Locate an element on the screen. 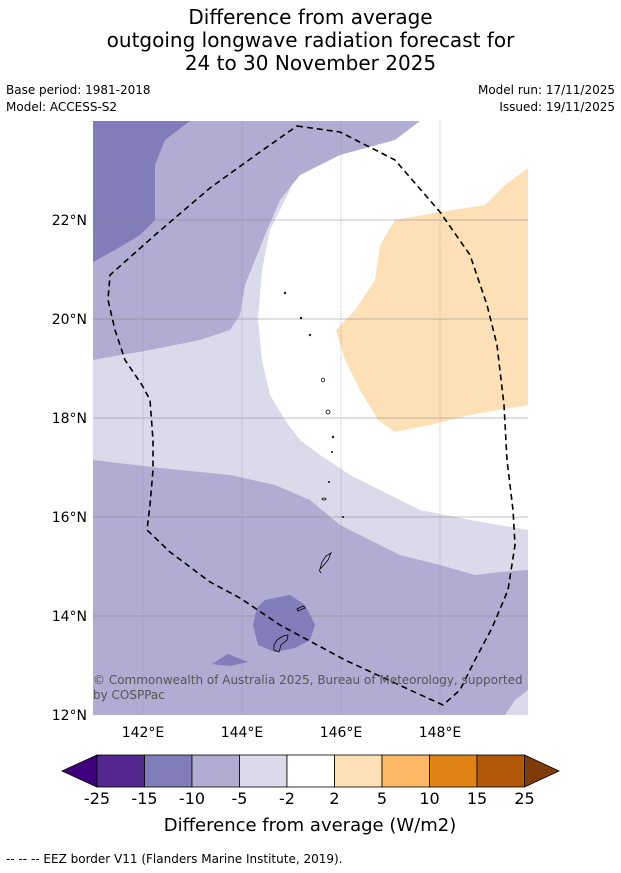 The width and height of the screenshot is (621, 873). colorbar-tick: 2 is located at coordinates (334, 798).